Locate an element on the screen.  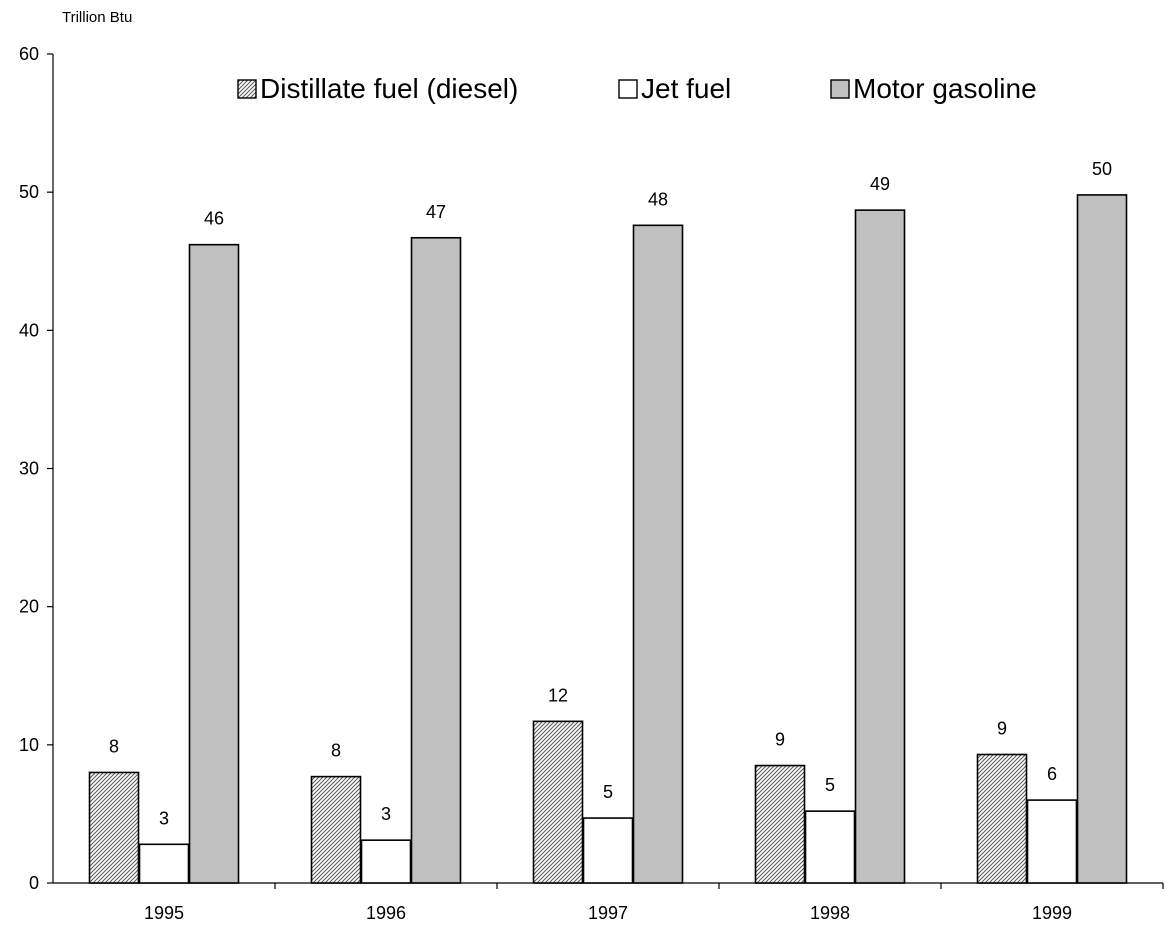
bar-distillate-fuel-diesel-1997 is located at coordinates (558, 802).